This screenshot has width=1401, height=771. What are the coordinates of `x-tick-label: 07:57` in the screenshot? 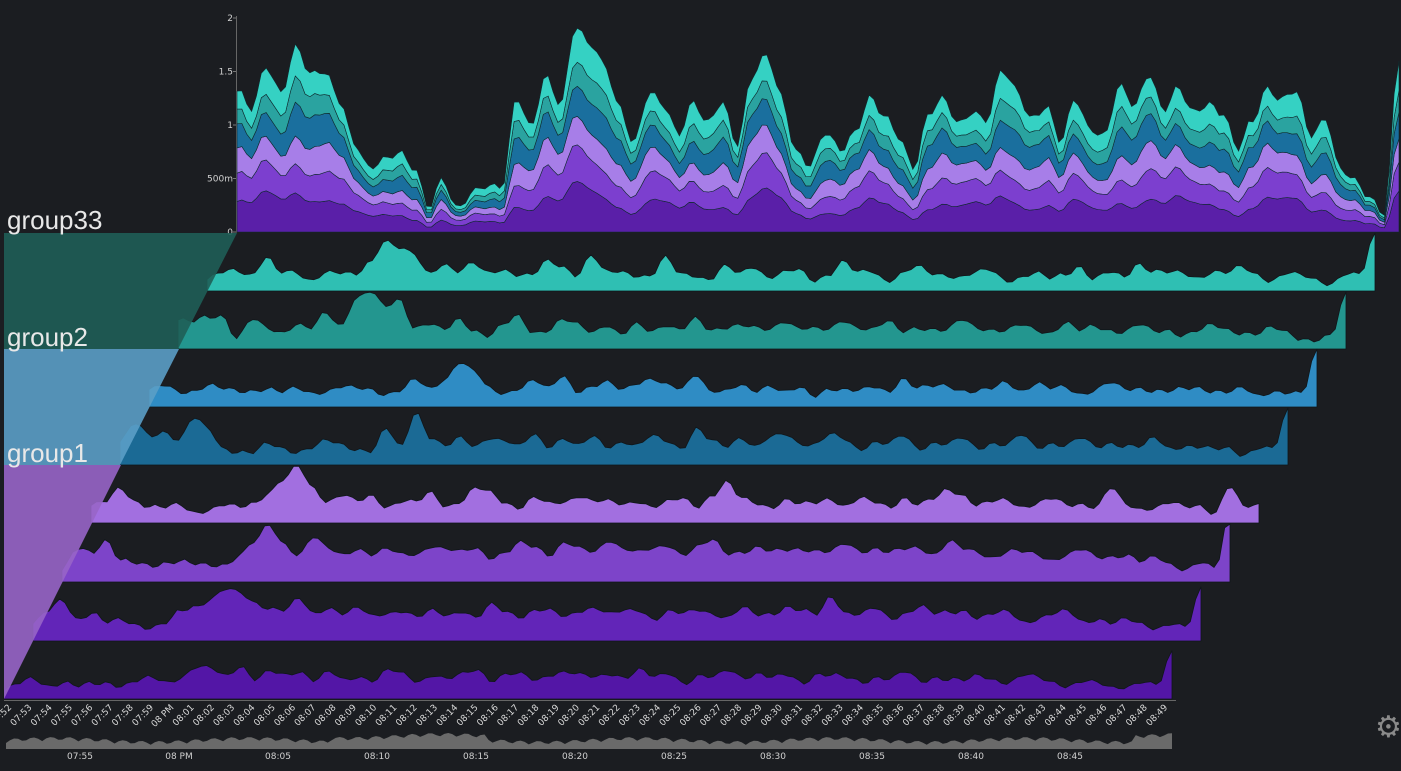 It's located at (102, 715).